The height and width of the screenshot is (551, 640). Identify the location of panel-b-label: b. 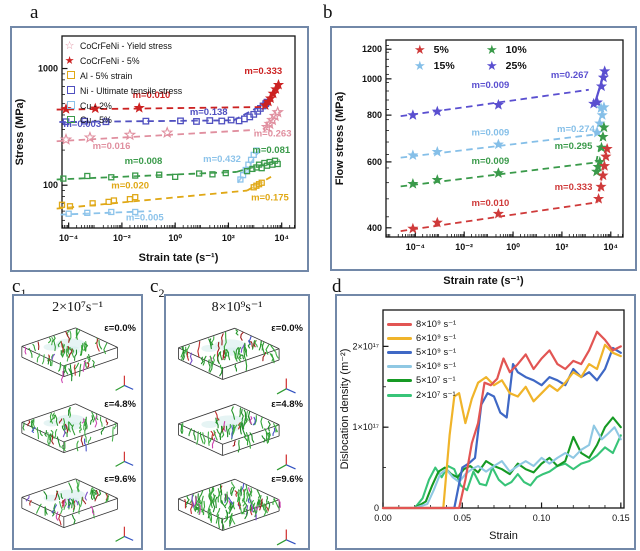
(328, 12).